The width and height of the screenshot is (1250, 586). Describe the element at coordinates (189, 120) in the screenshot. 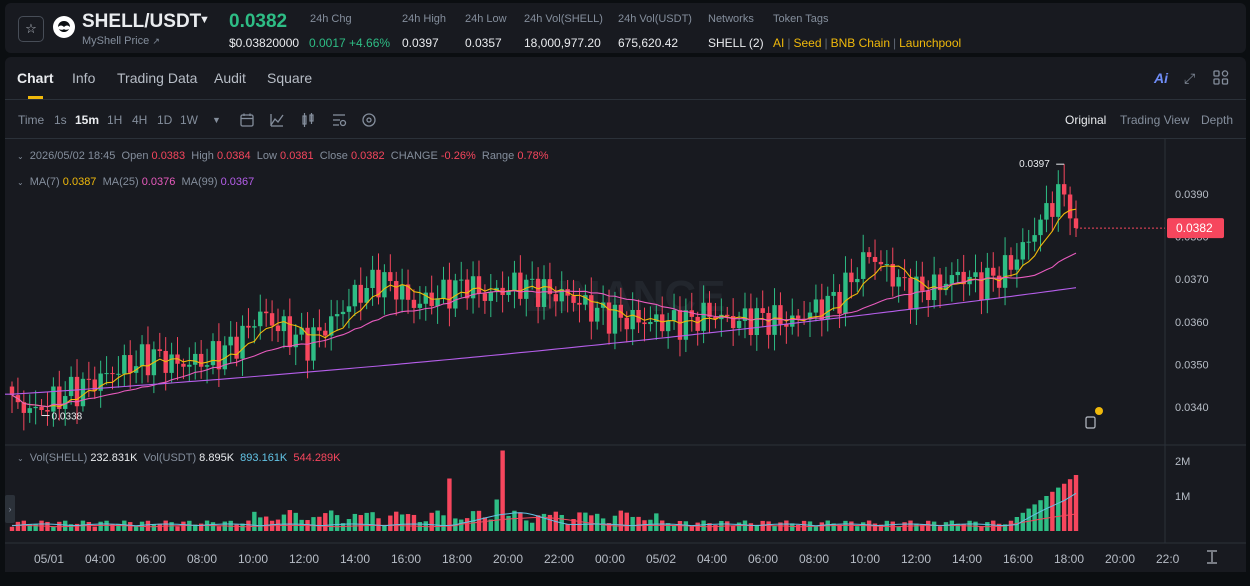

I see `interval-1w: 1W` at that location.